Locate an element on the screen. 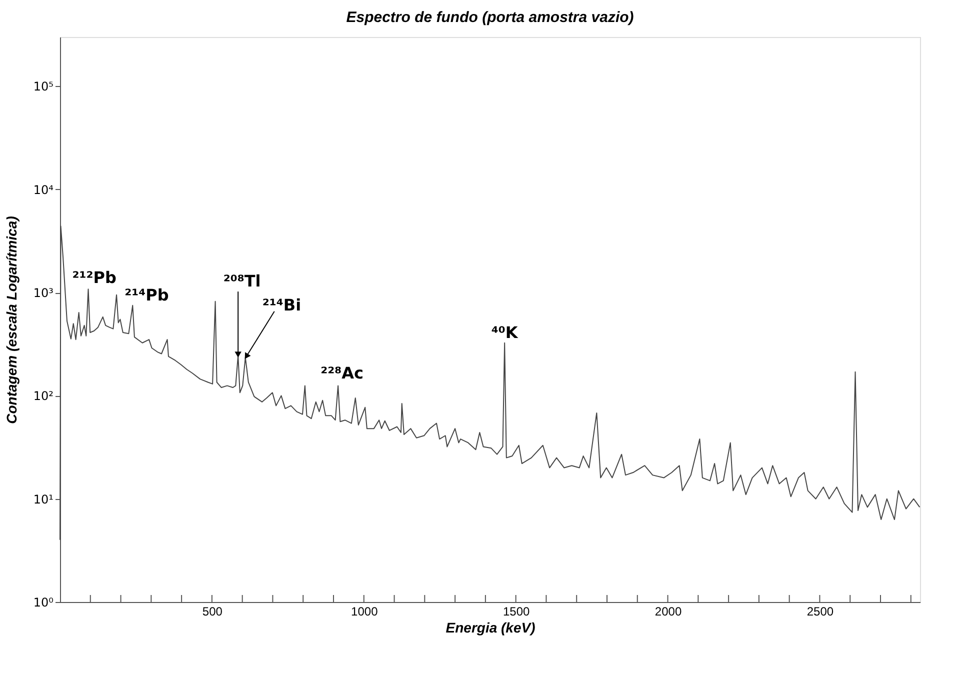 Image resolution: width=955 pixels, height=677 pixels. annotation: ²¹⁴Bi is located at coordinates (282, 304).